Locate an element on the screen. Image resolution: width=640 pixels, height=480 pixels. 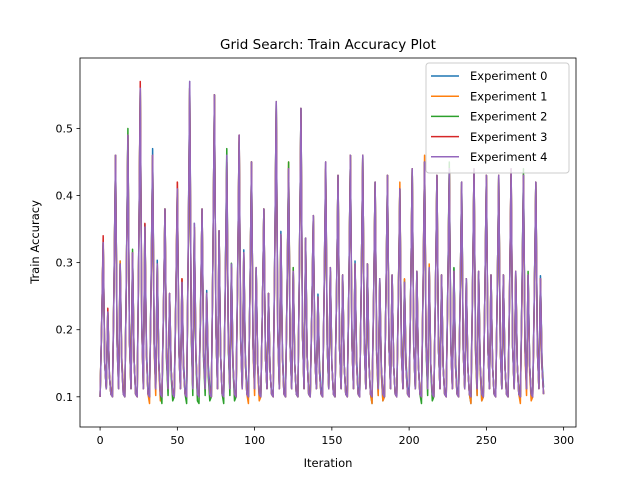
y-tick-label: 0.3 is located at coordinates (65, 263).